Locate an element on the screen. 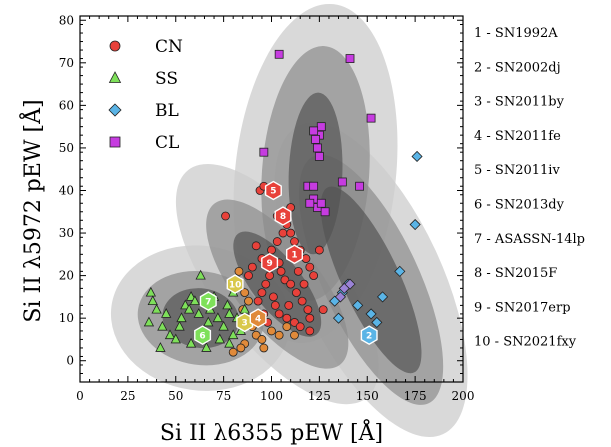 The height and width of the screenshot is (447, 611). y-tick-label: 40 is located at coordinates (66, 190).